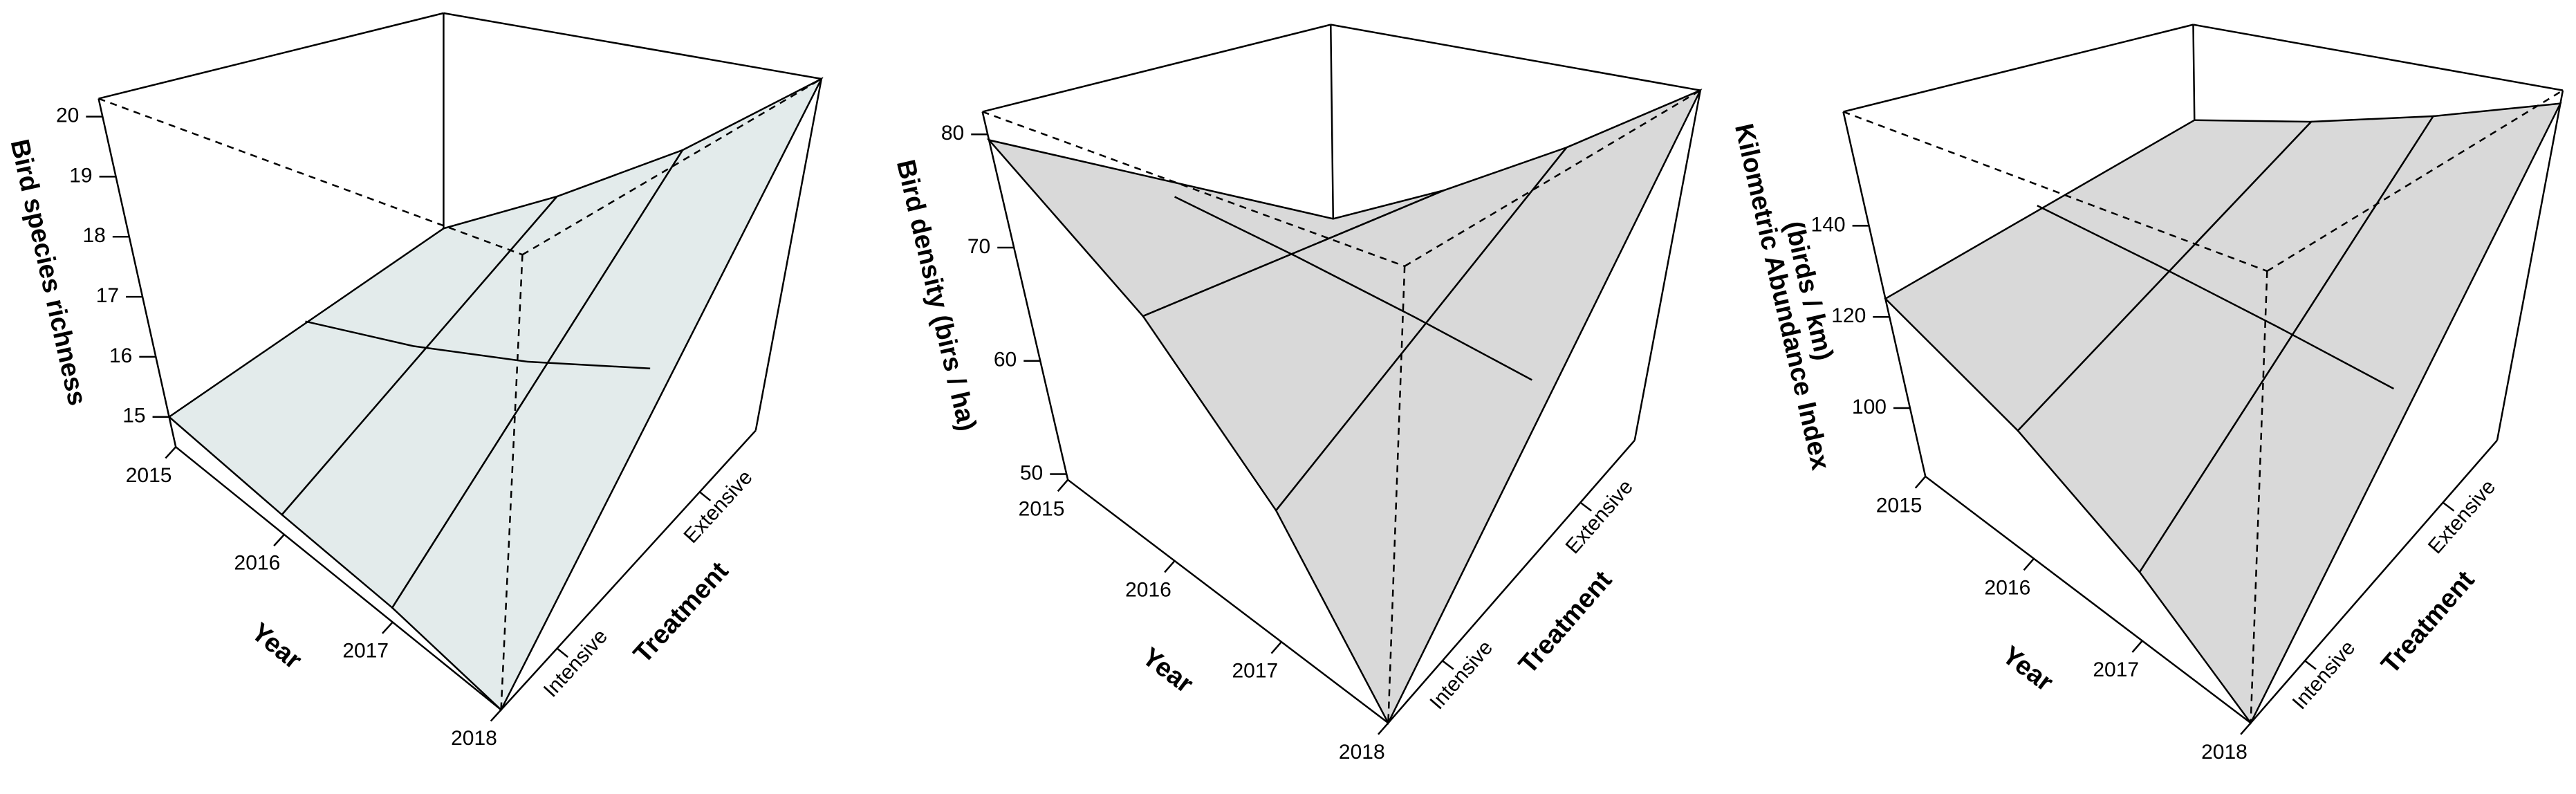 This screenshot has width=2576, height=794. I want to click on z-tick-label: 19, so click(80, 175).